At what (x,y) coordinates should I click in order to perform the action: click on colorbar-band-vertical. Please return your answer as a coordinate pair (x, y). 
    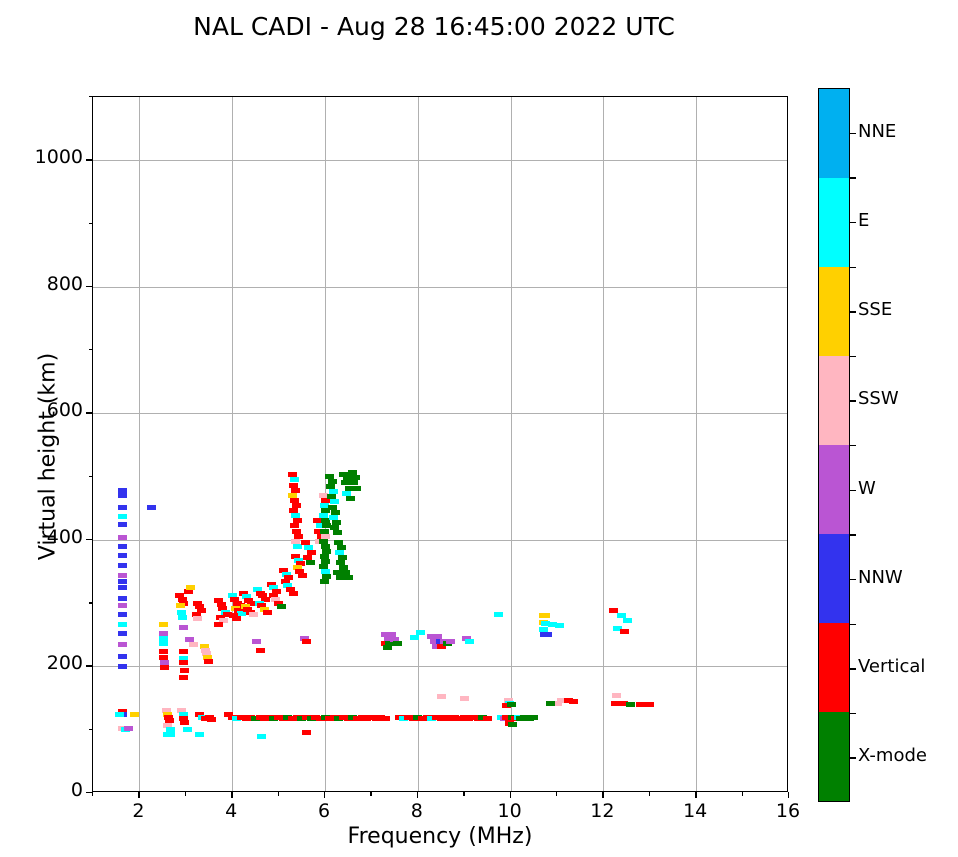
    Looking at the image, I should click on (834, 667).